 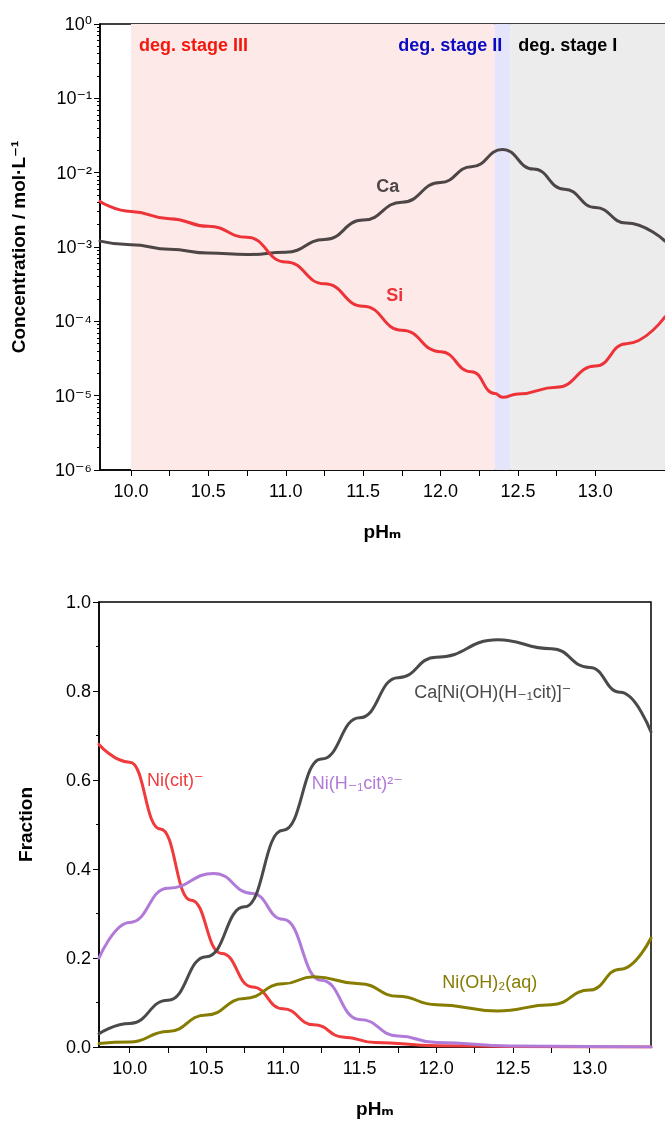 What do you see at coordinates (490, 981) in the screenshot?
I see `series-label: Ni(OH)₂(aq)` at bounding box center [490, 981].